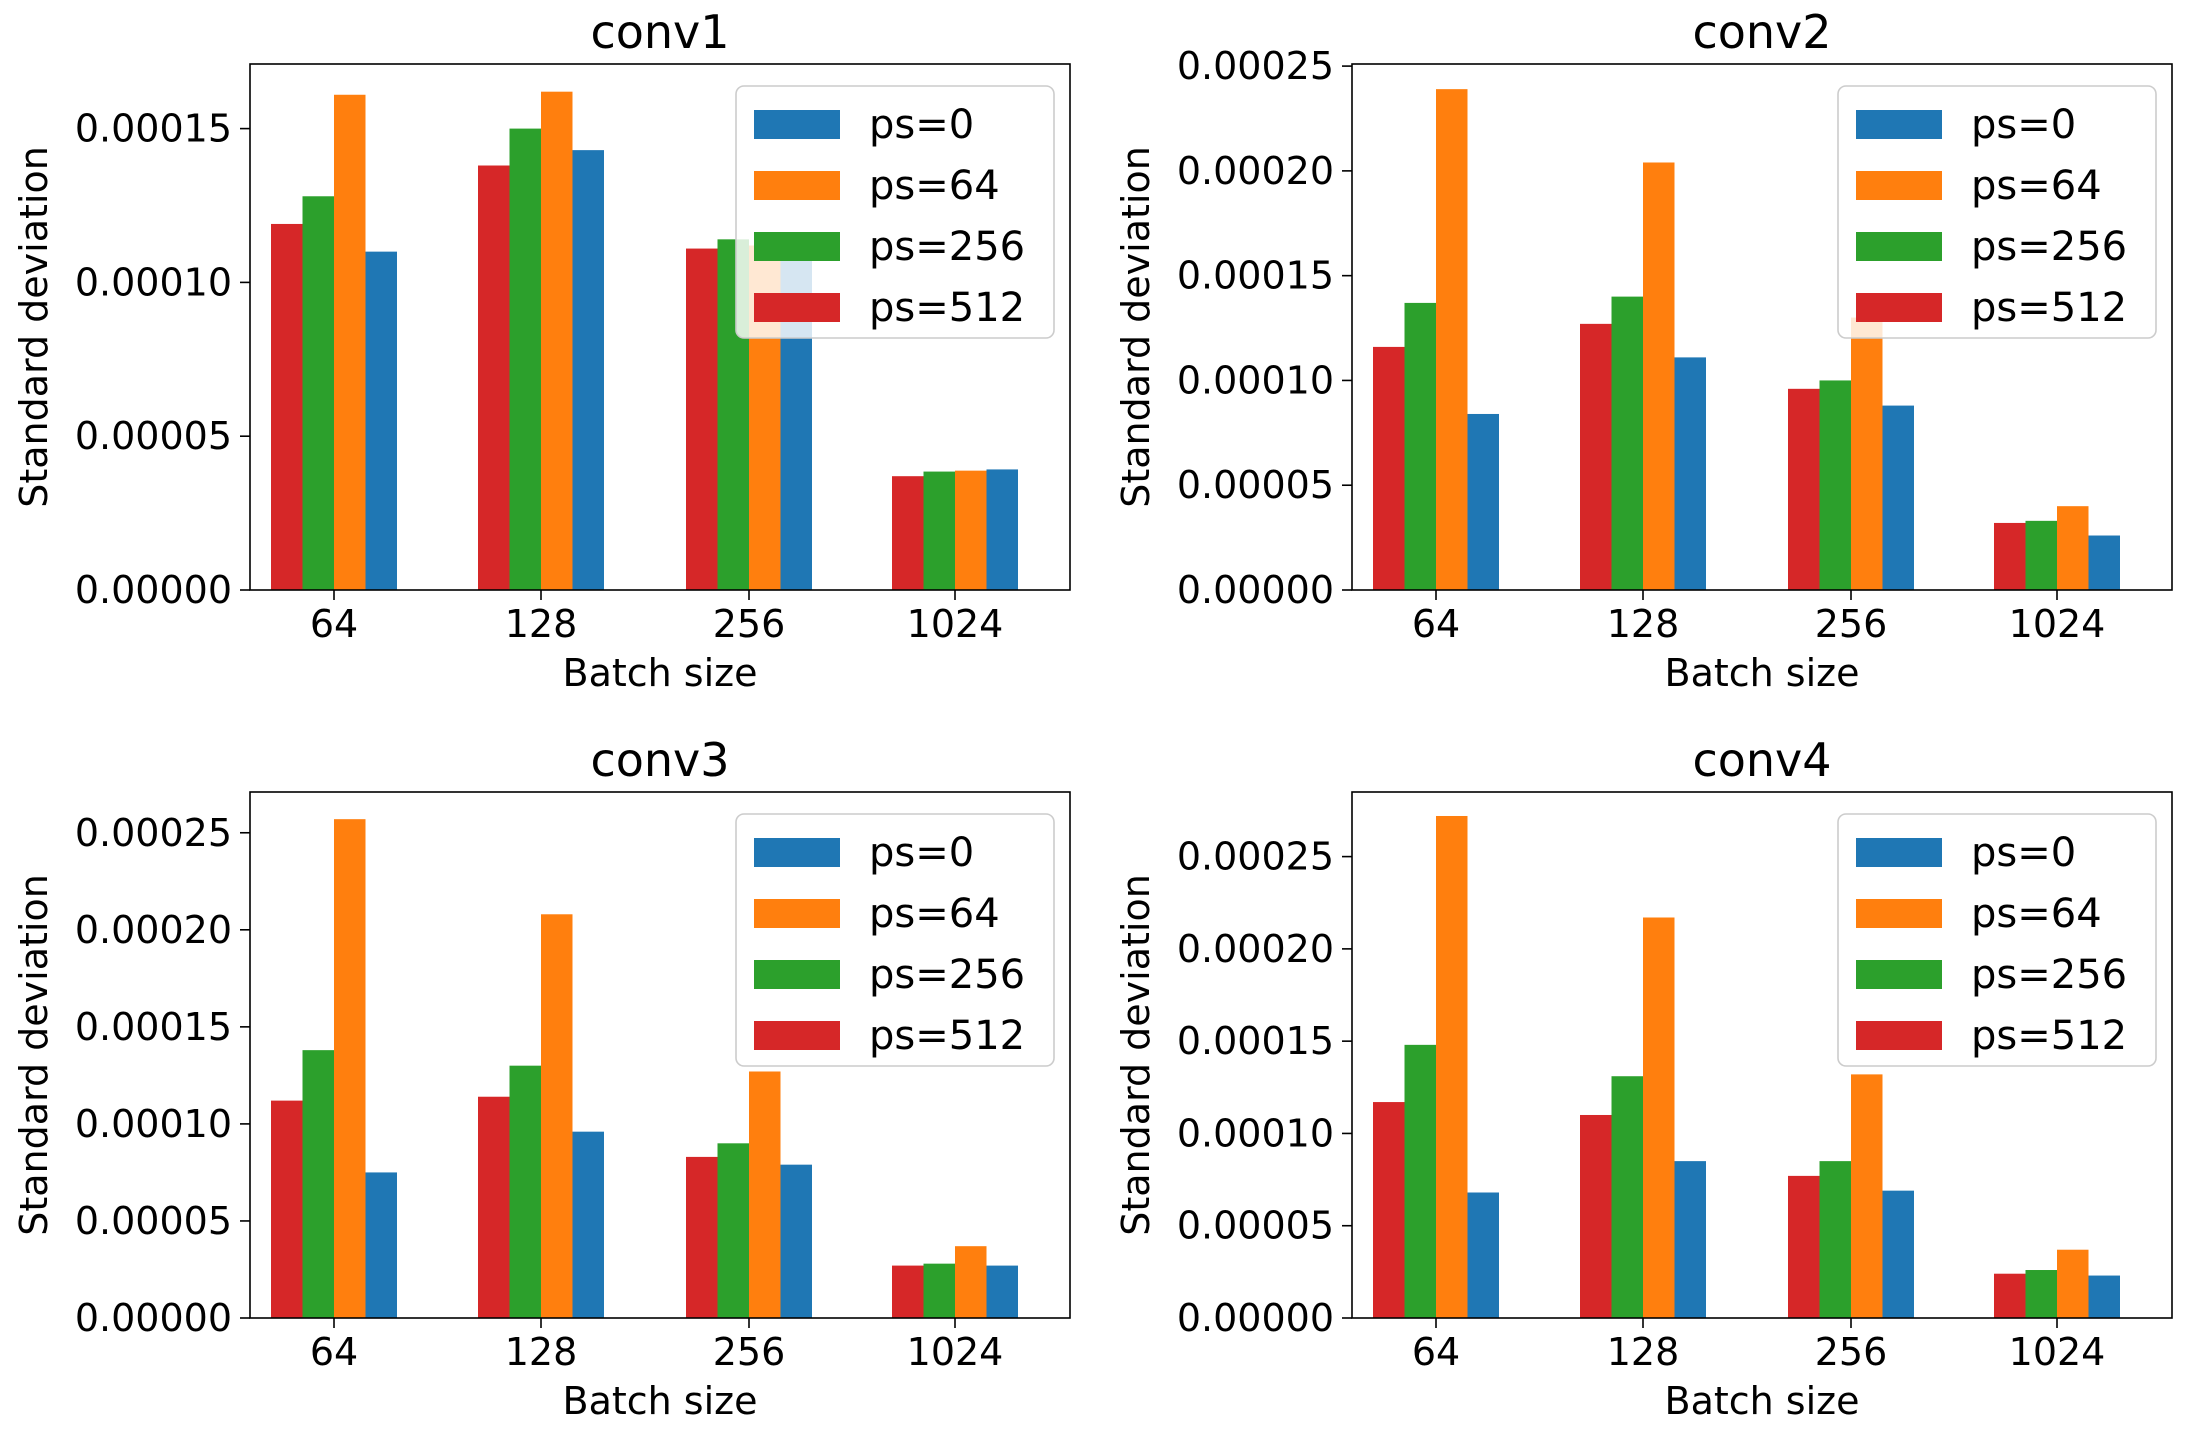 The height and width of the screenshot is (1436, 2188). What do you see at coordinates (765, 1194) in the screenshot?
I see `bar-ps=64-256` at bounding box center [765, 1194].